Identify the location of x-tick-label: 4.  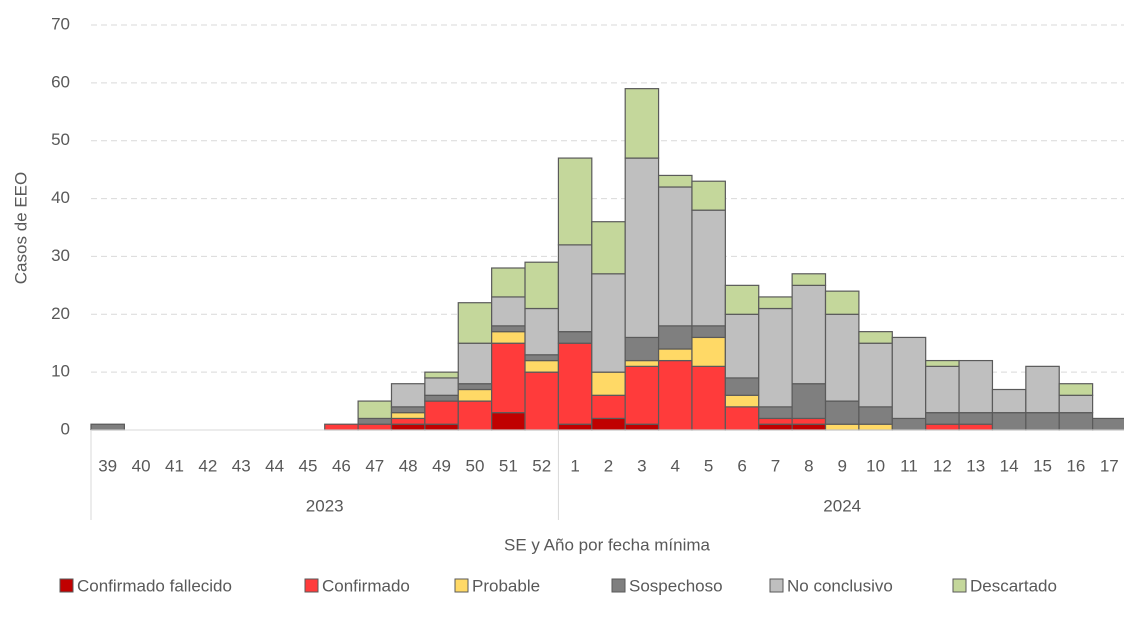
(675, 465).